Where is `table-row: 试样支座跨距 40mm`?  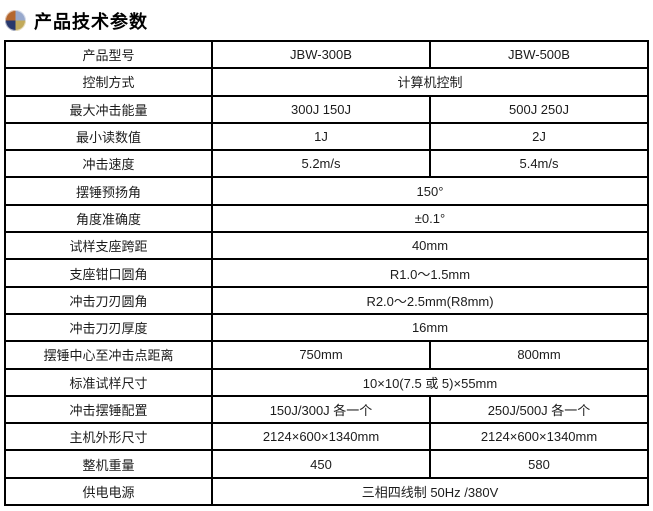
table-row: 试样支座跨距 40mm is located at coordinates (326, 246).